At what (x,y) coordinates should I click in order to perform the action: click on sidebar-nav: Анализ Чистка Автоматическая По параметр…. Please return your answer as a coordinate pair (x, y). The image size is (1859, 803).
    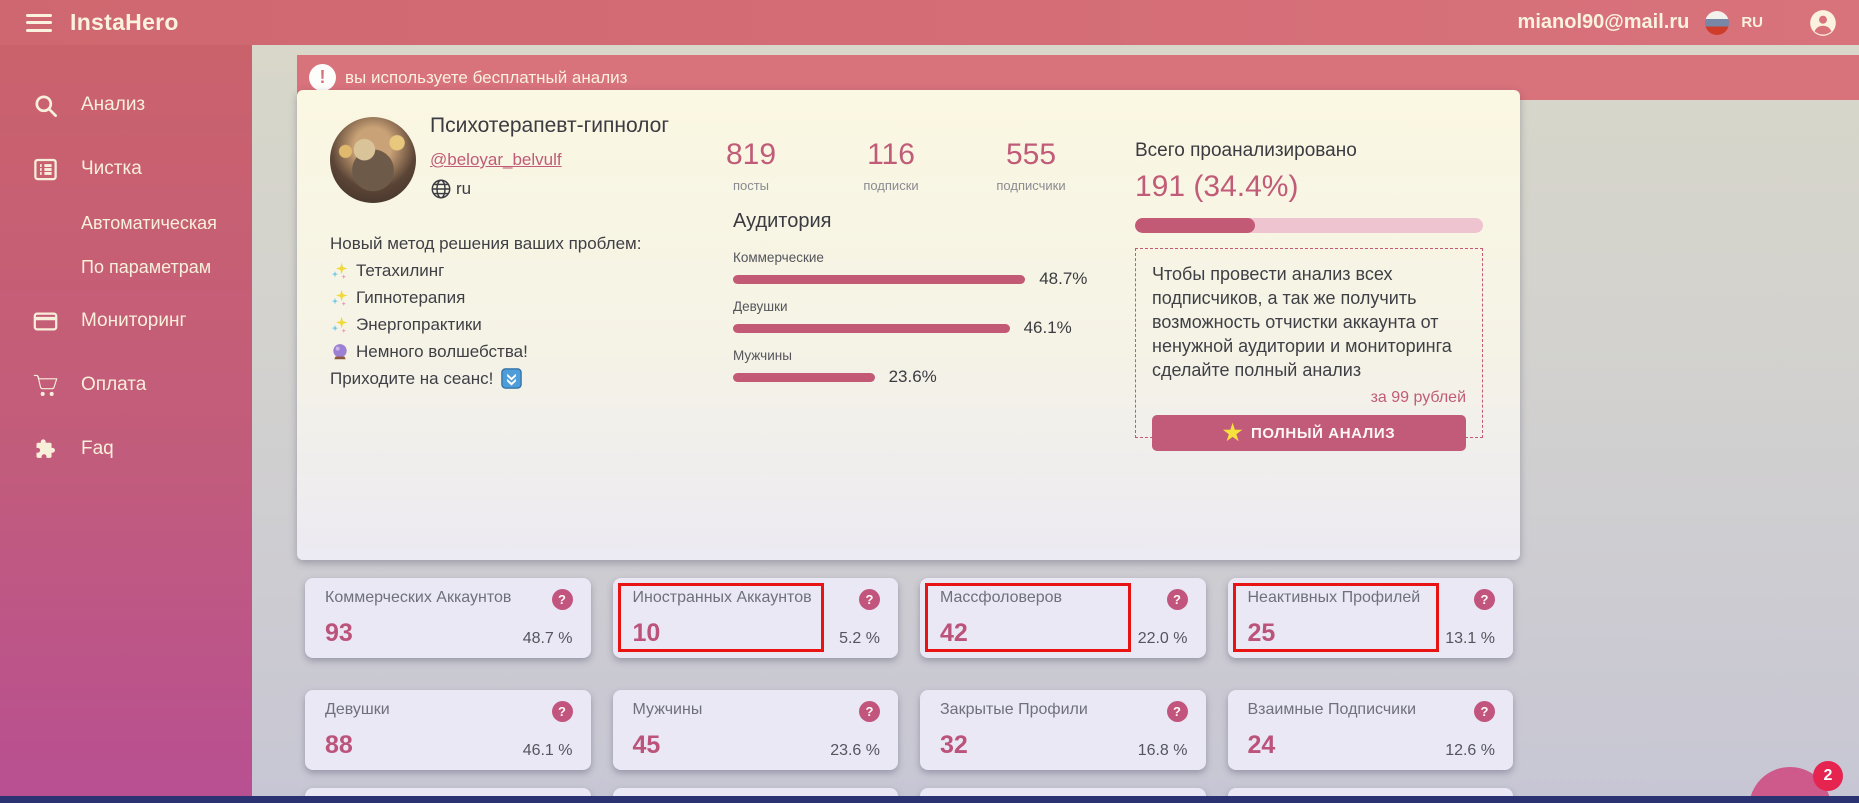
    Looking at the image, I should click on (126, 424).